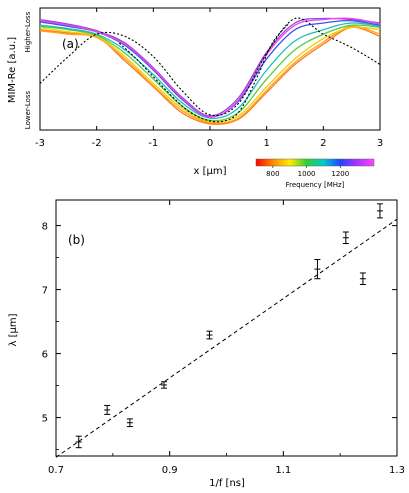 This screenshot has width=409, height=493. What do you see at coordinates (340, 174) in the screenshot?
I see `colorbar-tick-label: 1200` at bounding box center [340, 174].